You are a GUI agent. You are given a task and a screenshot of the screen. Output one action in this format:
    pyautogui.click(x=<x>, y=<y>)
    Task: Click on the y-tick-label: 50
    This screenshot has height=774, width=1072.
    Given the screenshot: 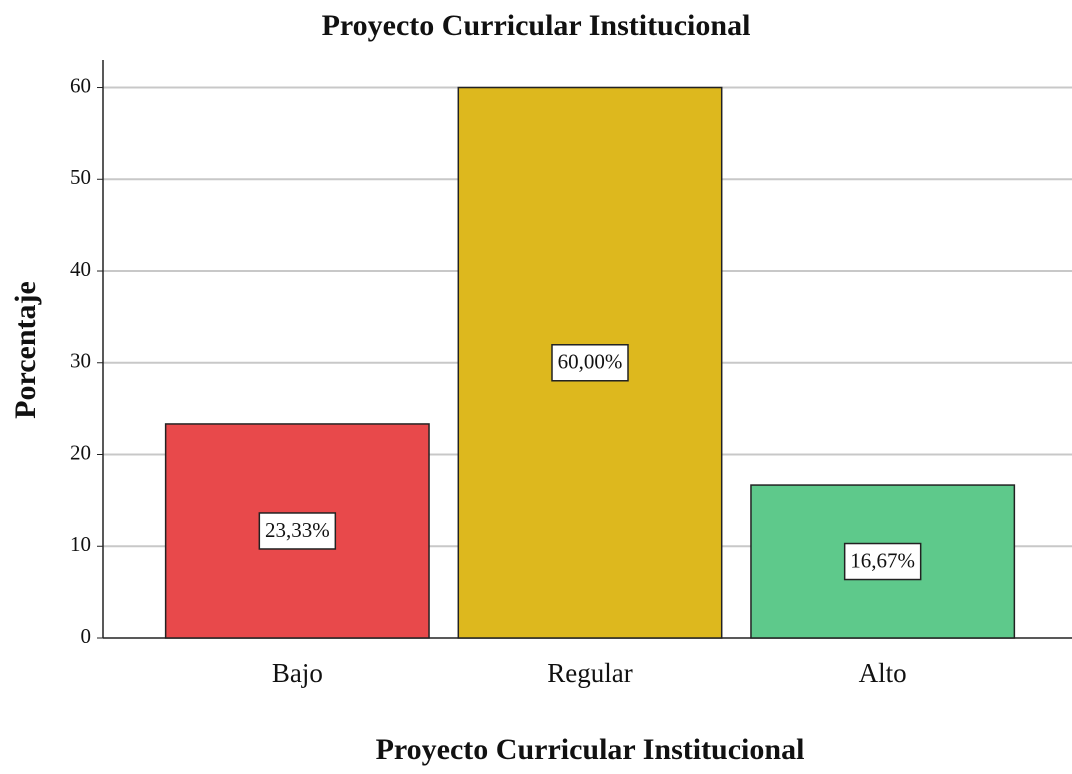 What is the action you would take?
    pyautogui.click(x=80, y=177)
    